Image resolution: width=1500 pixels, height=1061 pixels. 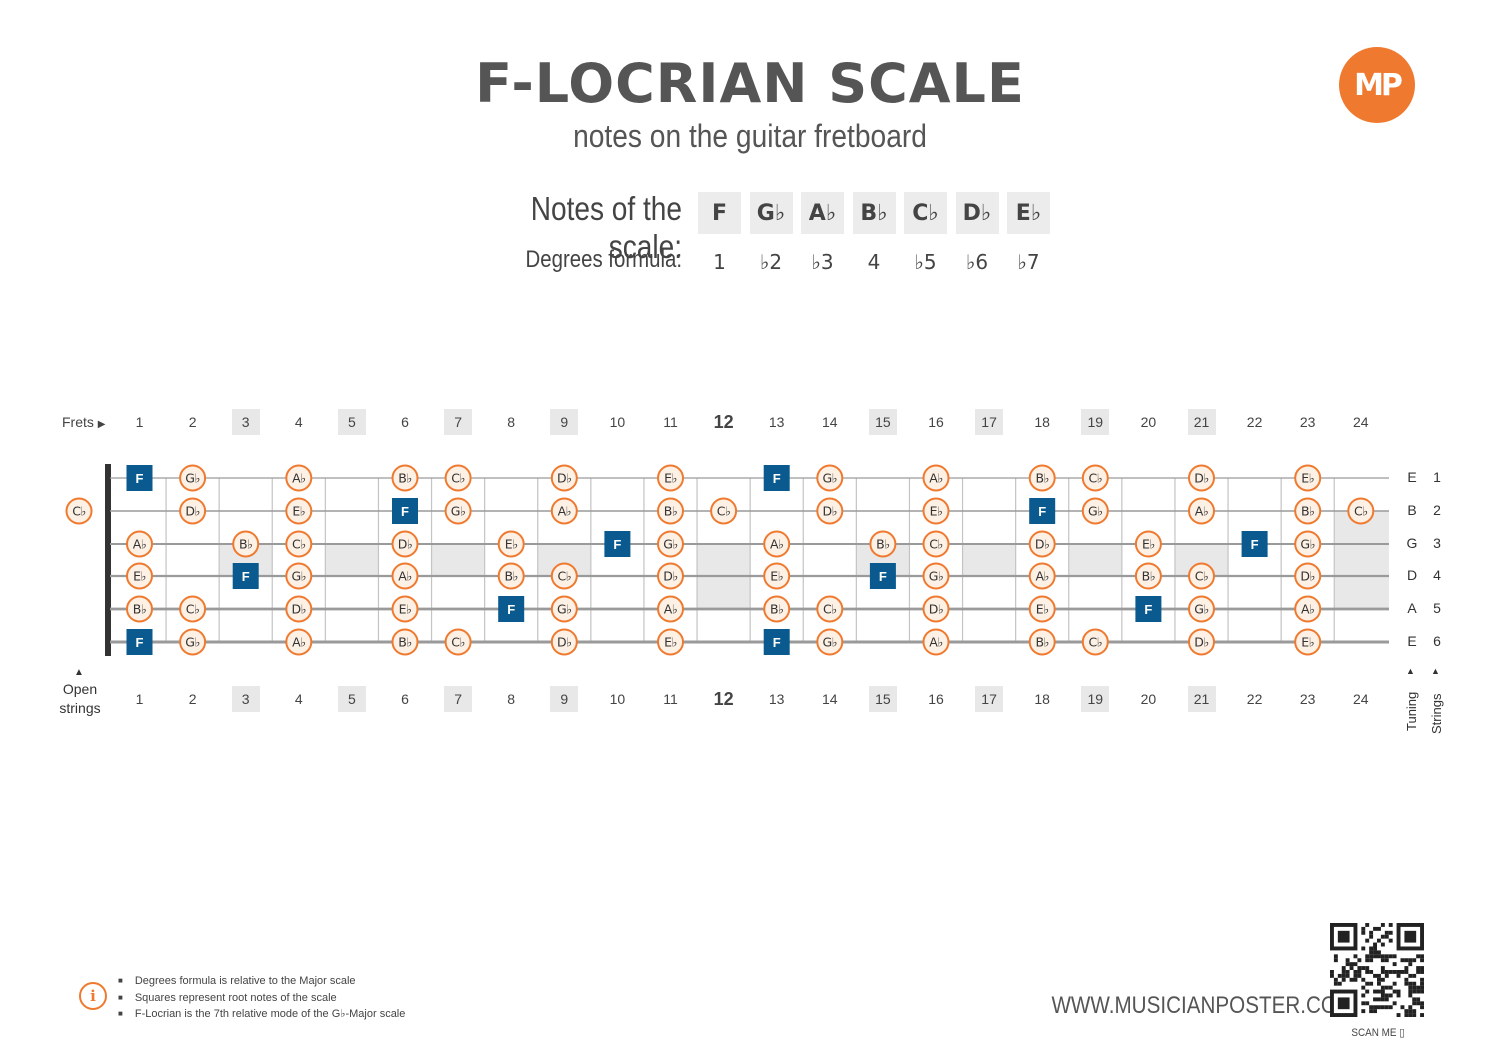 What do you see at coordinates (977, 213) in the screenshot?
I see `scale-note-box: D♭` at bounding box center [977, 213].